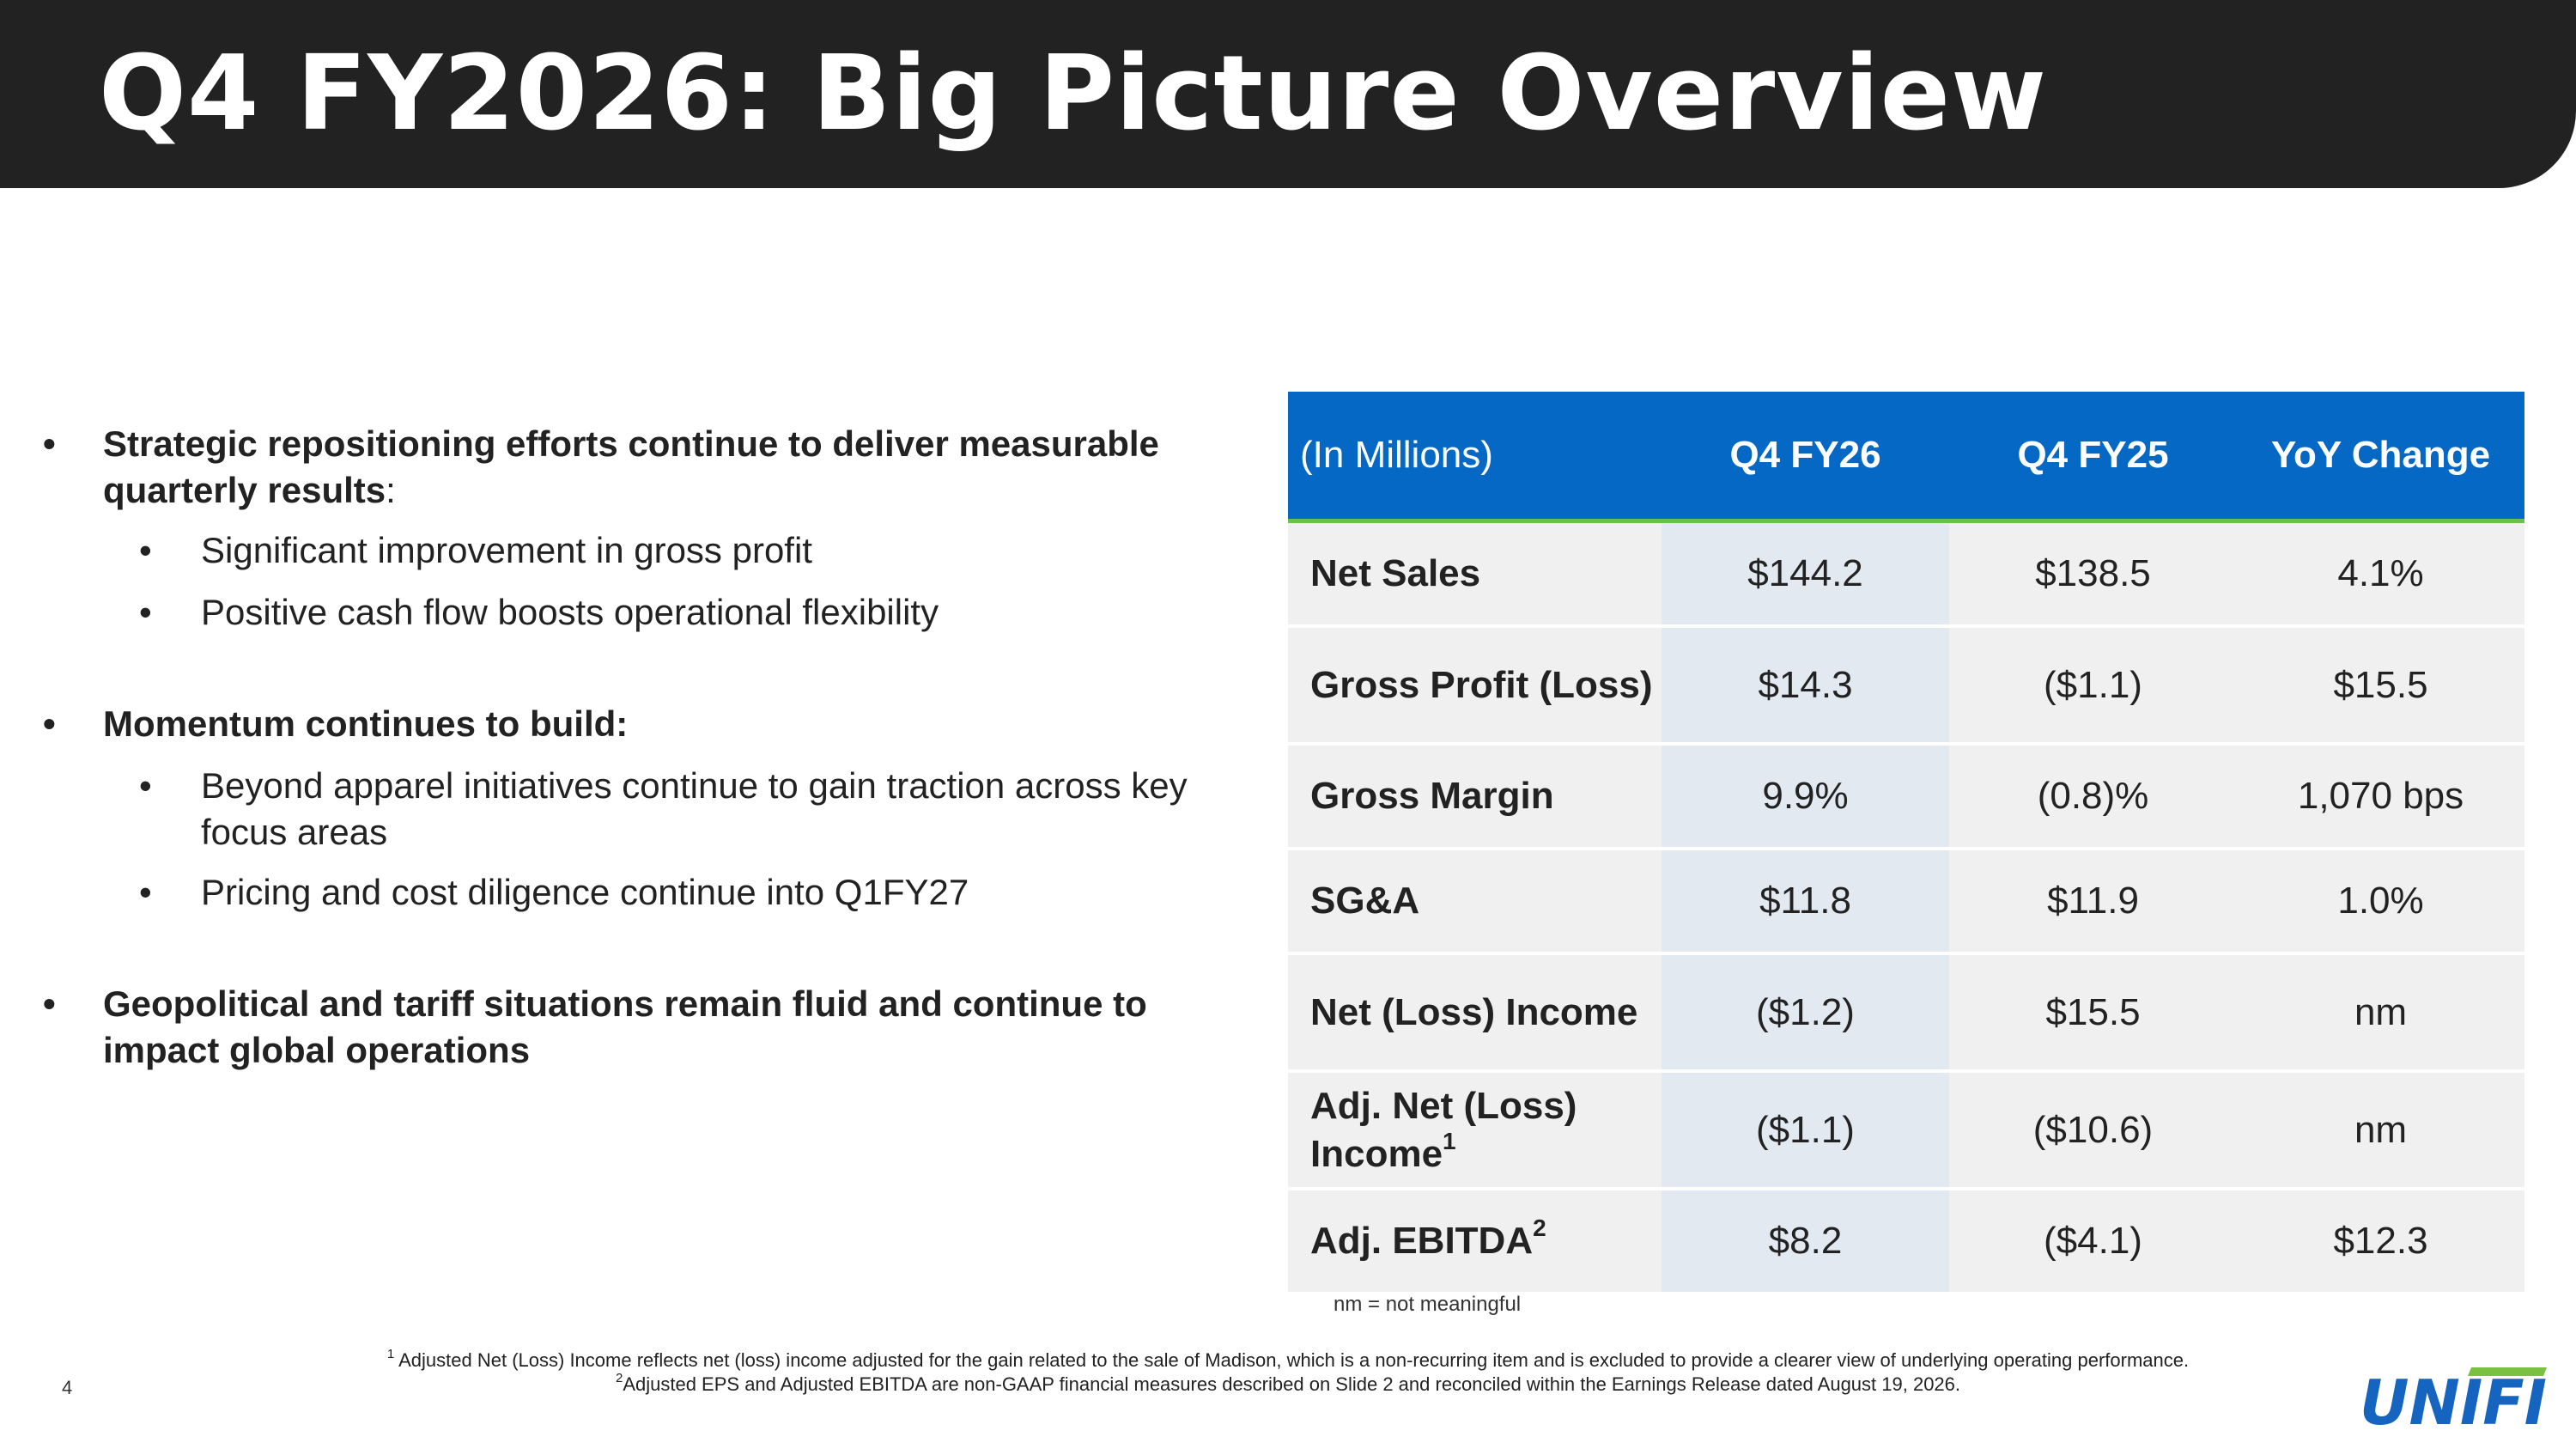  Describe the element at coordinates (2093, 797) in the screenshot. I see `cell-fy25: (0.8)%` at that location.